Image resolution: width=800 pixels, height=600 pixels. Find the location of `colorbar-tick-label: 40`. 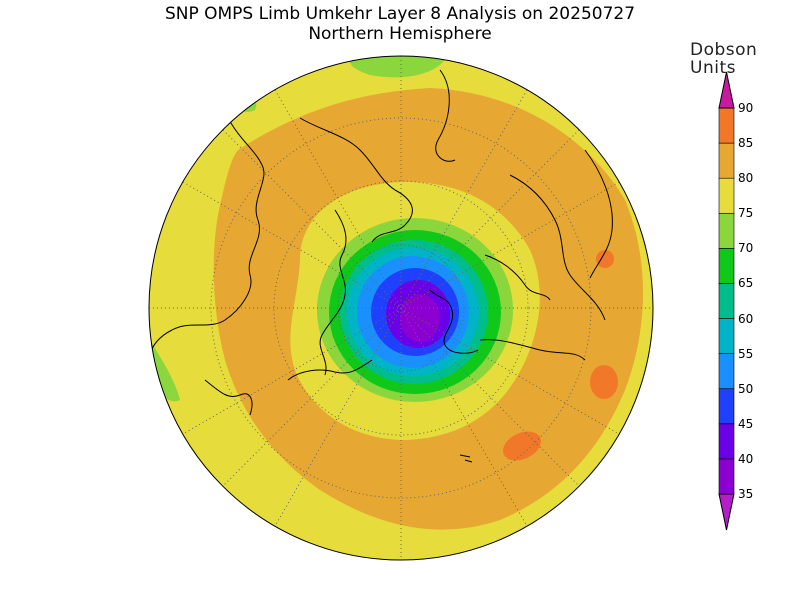

colorbar-tick-label: 40 is located at coordinates (746, 458).